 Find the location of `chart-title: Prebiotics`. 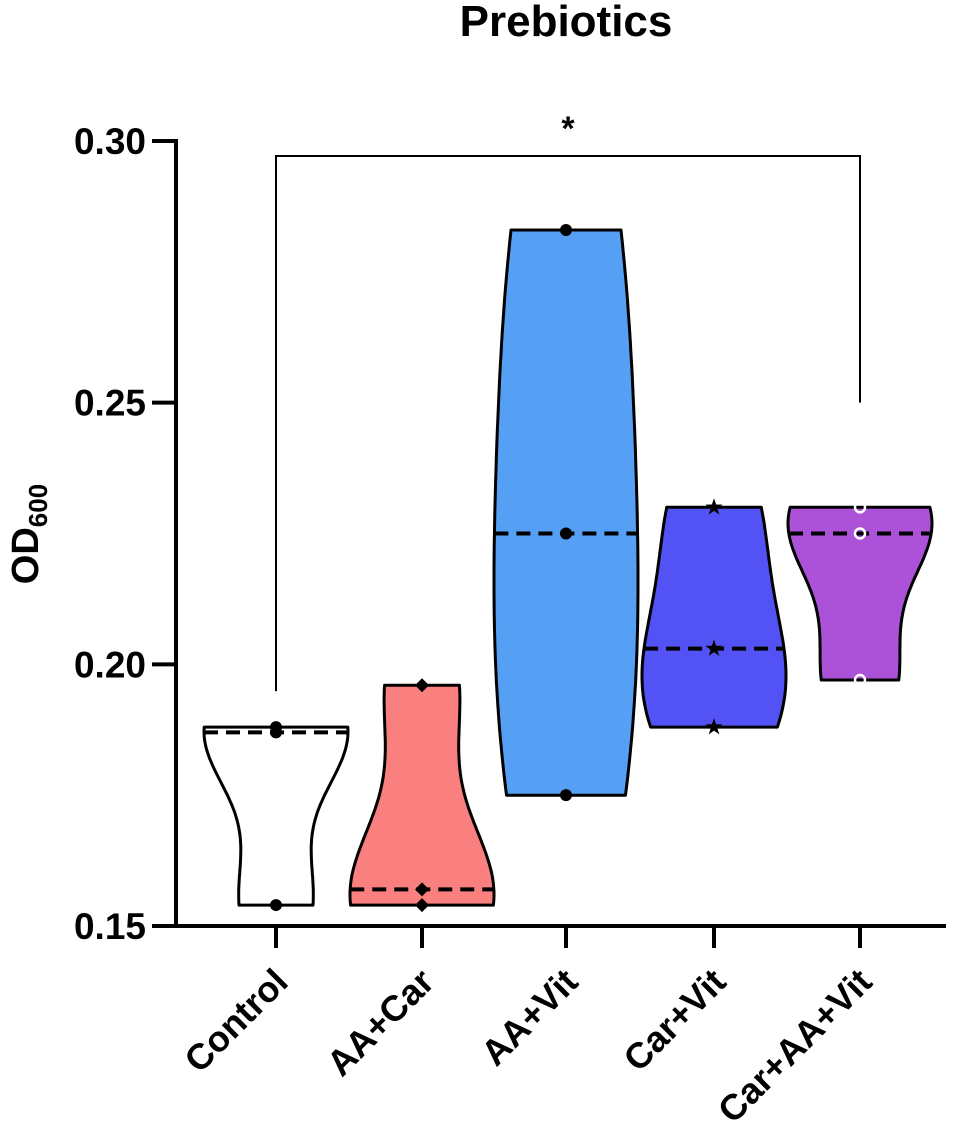

chart-title: Prebiotics is located at coordinates (566, 23).